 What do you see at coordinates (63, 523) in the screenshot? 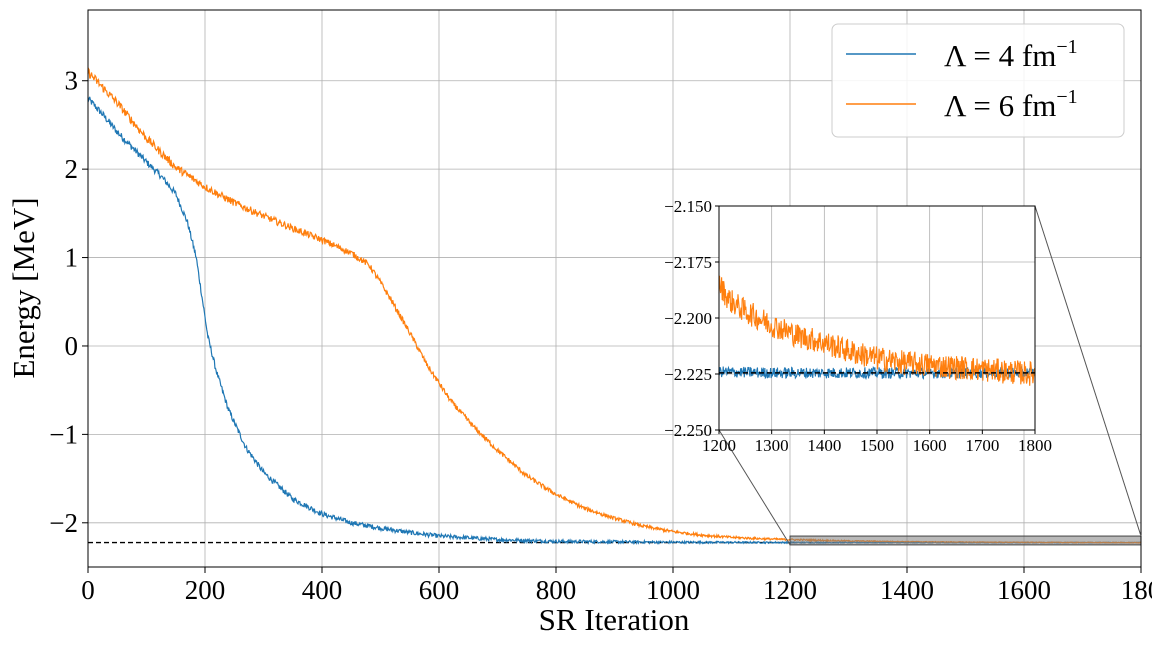
I see `main-y-tick-label: −2` at bounding box center [63, 523].